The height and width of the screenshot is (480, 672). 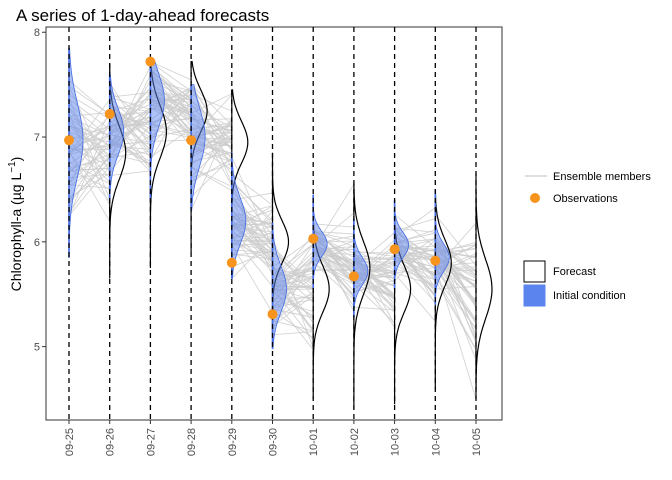 I want to click on y-tick-label: 8, so click(x=37, y=33).